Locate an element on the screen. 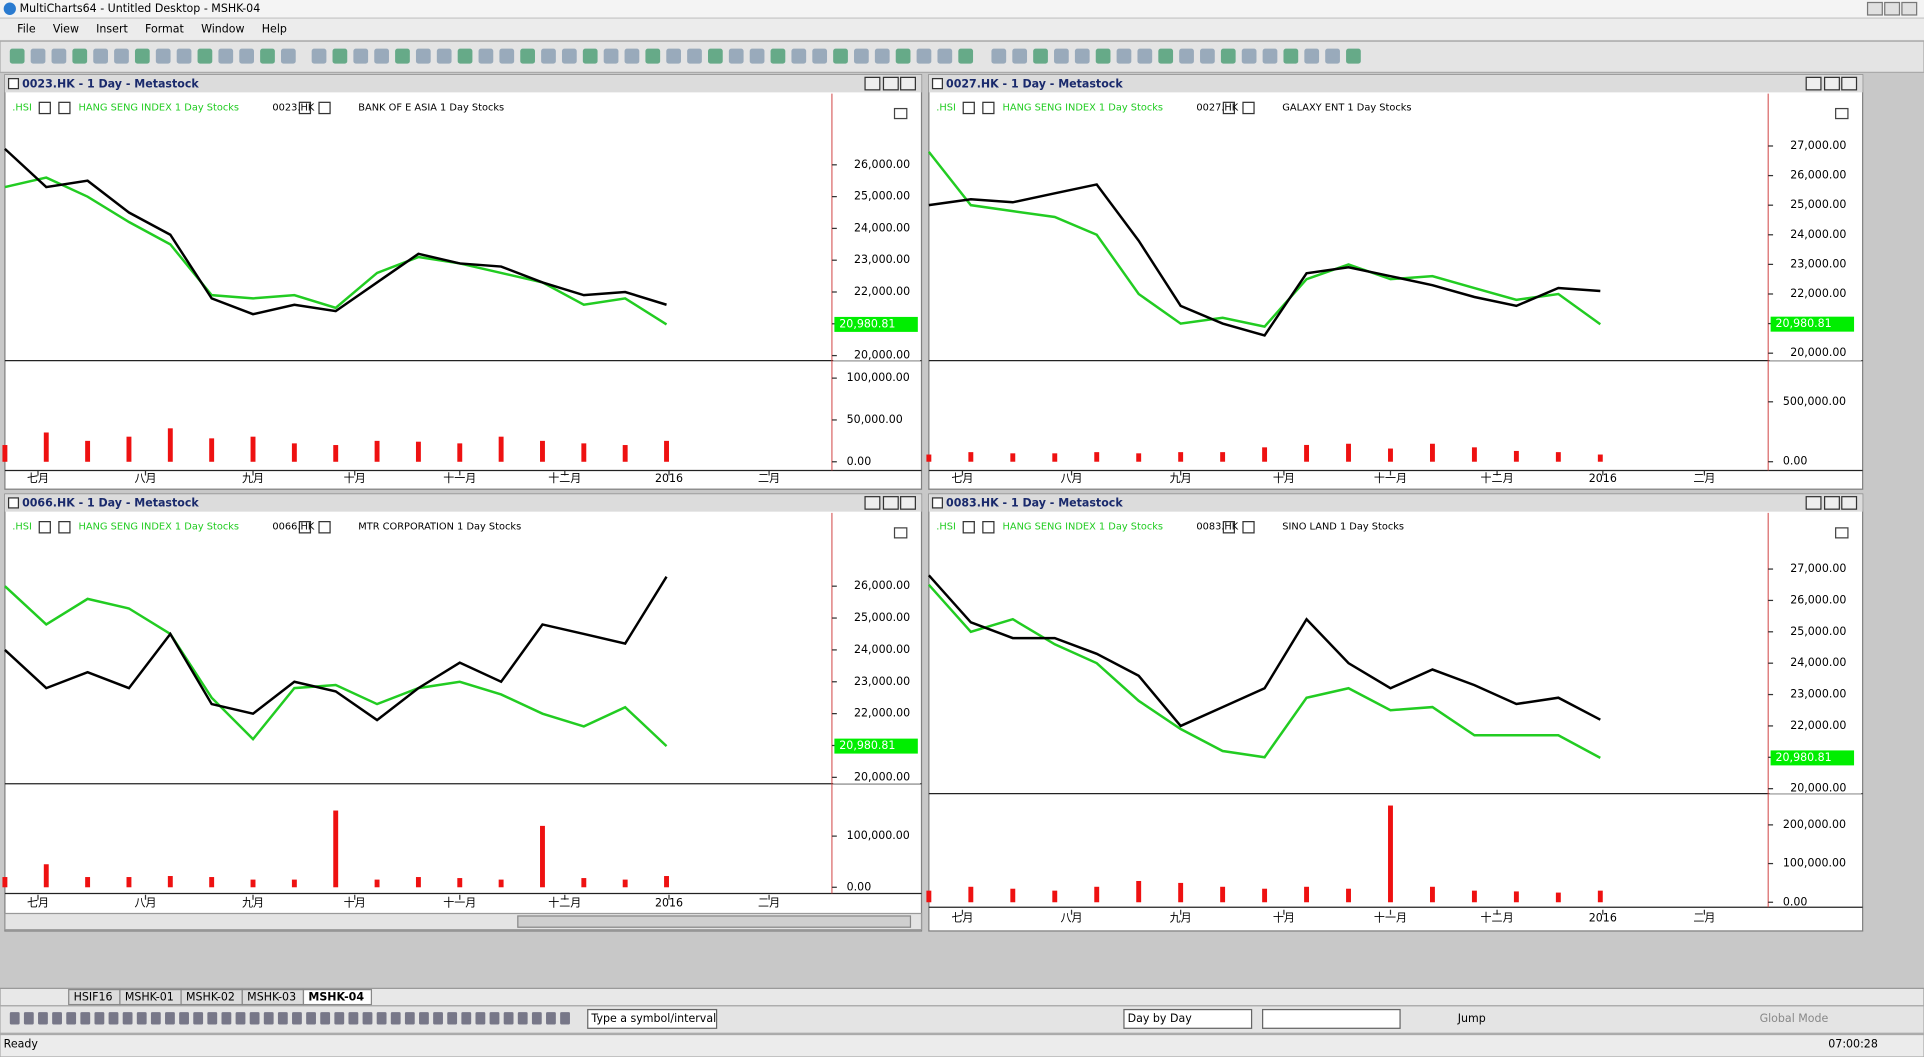 Image resolution: width=1924 pixels, height=1057 pixels. interval-box is located at coordinates (1188, 1018).